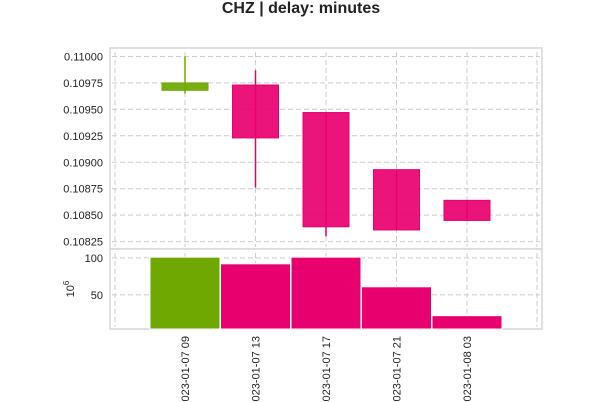  I want to click on price-y-tick-label: 0.10900, so click(83, 163).